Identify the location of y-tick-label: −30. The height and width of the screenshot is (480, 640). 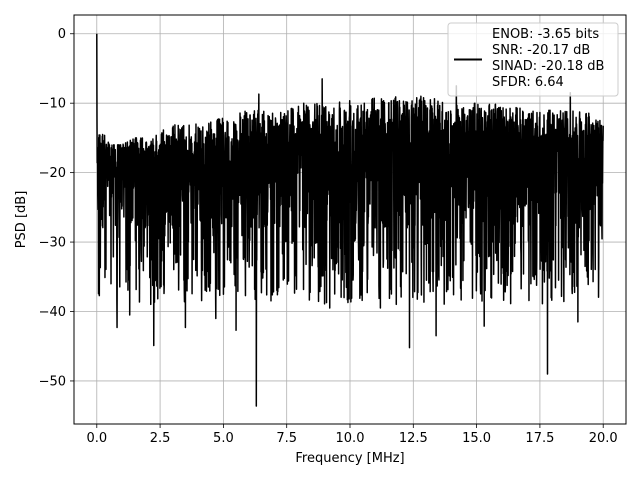
(52, 243).